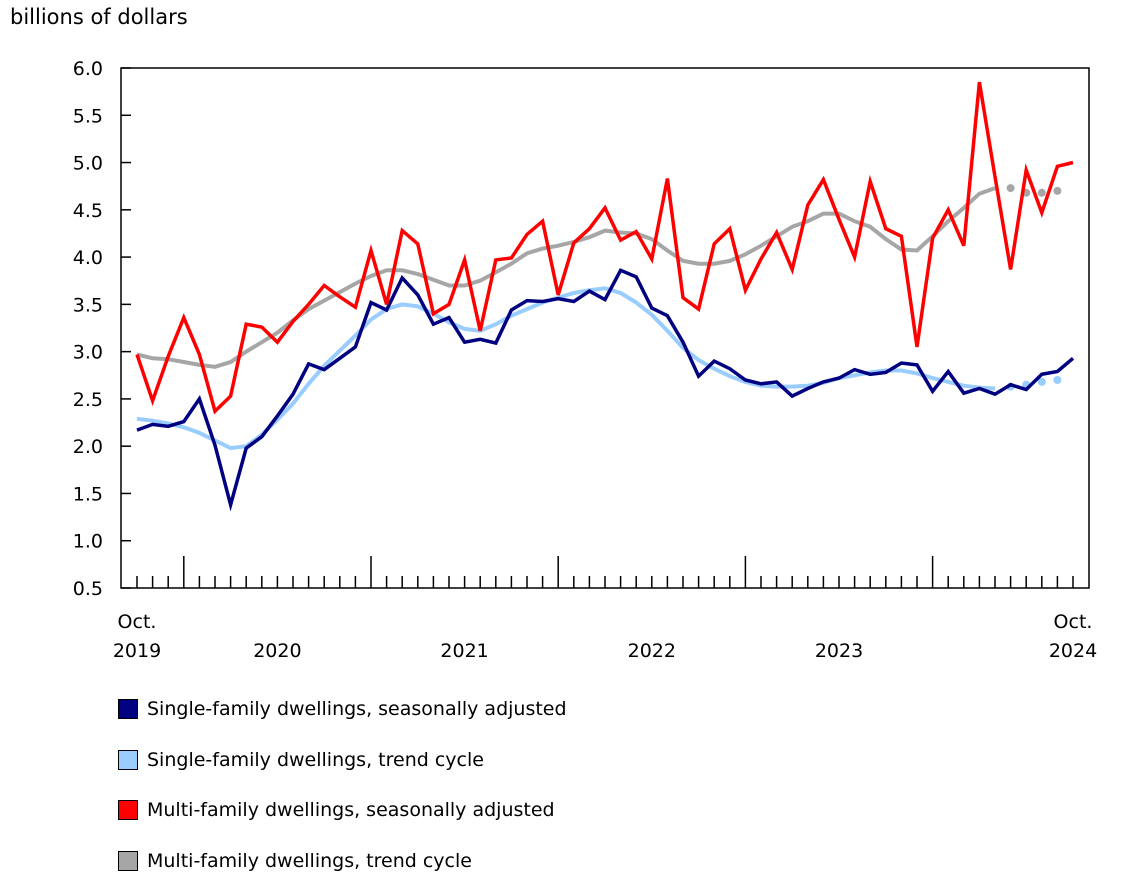  Describe the element at coordinates (88, 69) in the screenshot. I see `y-tick-label: 6.0` at that location.